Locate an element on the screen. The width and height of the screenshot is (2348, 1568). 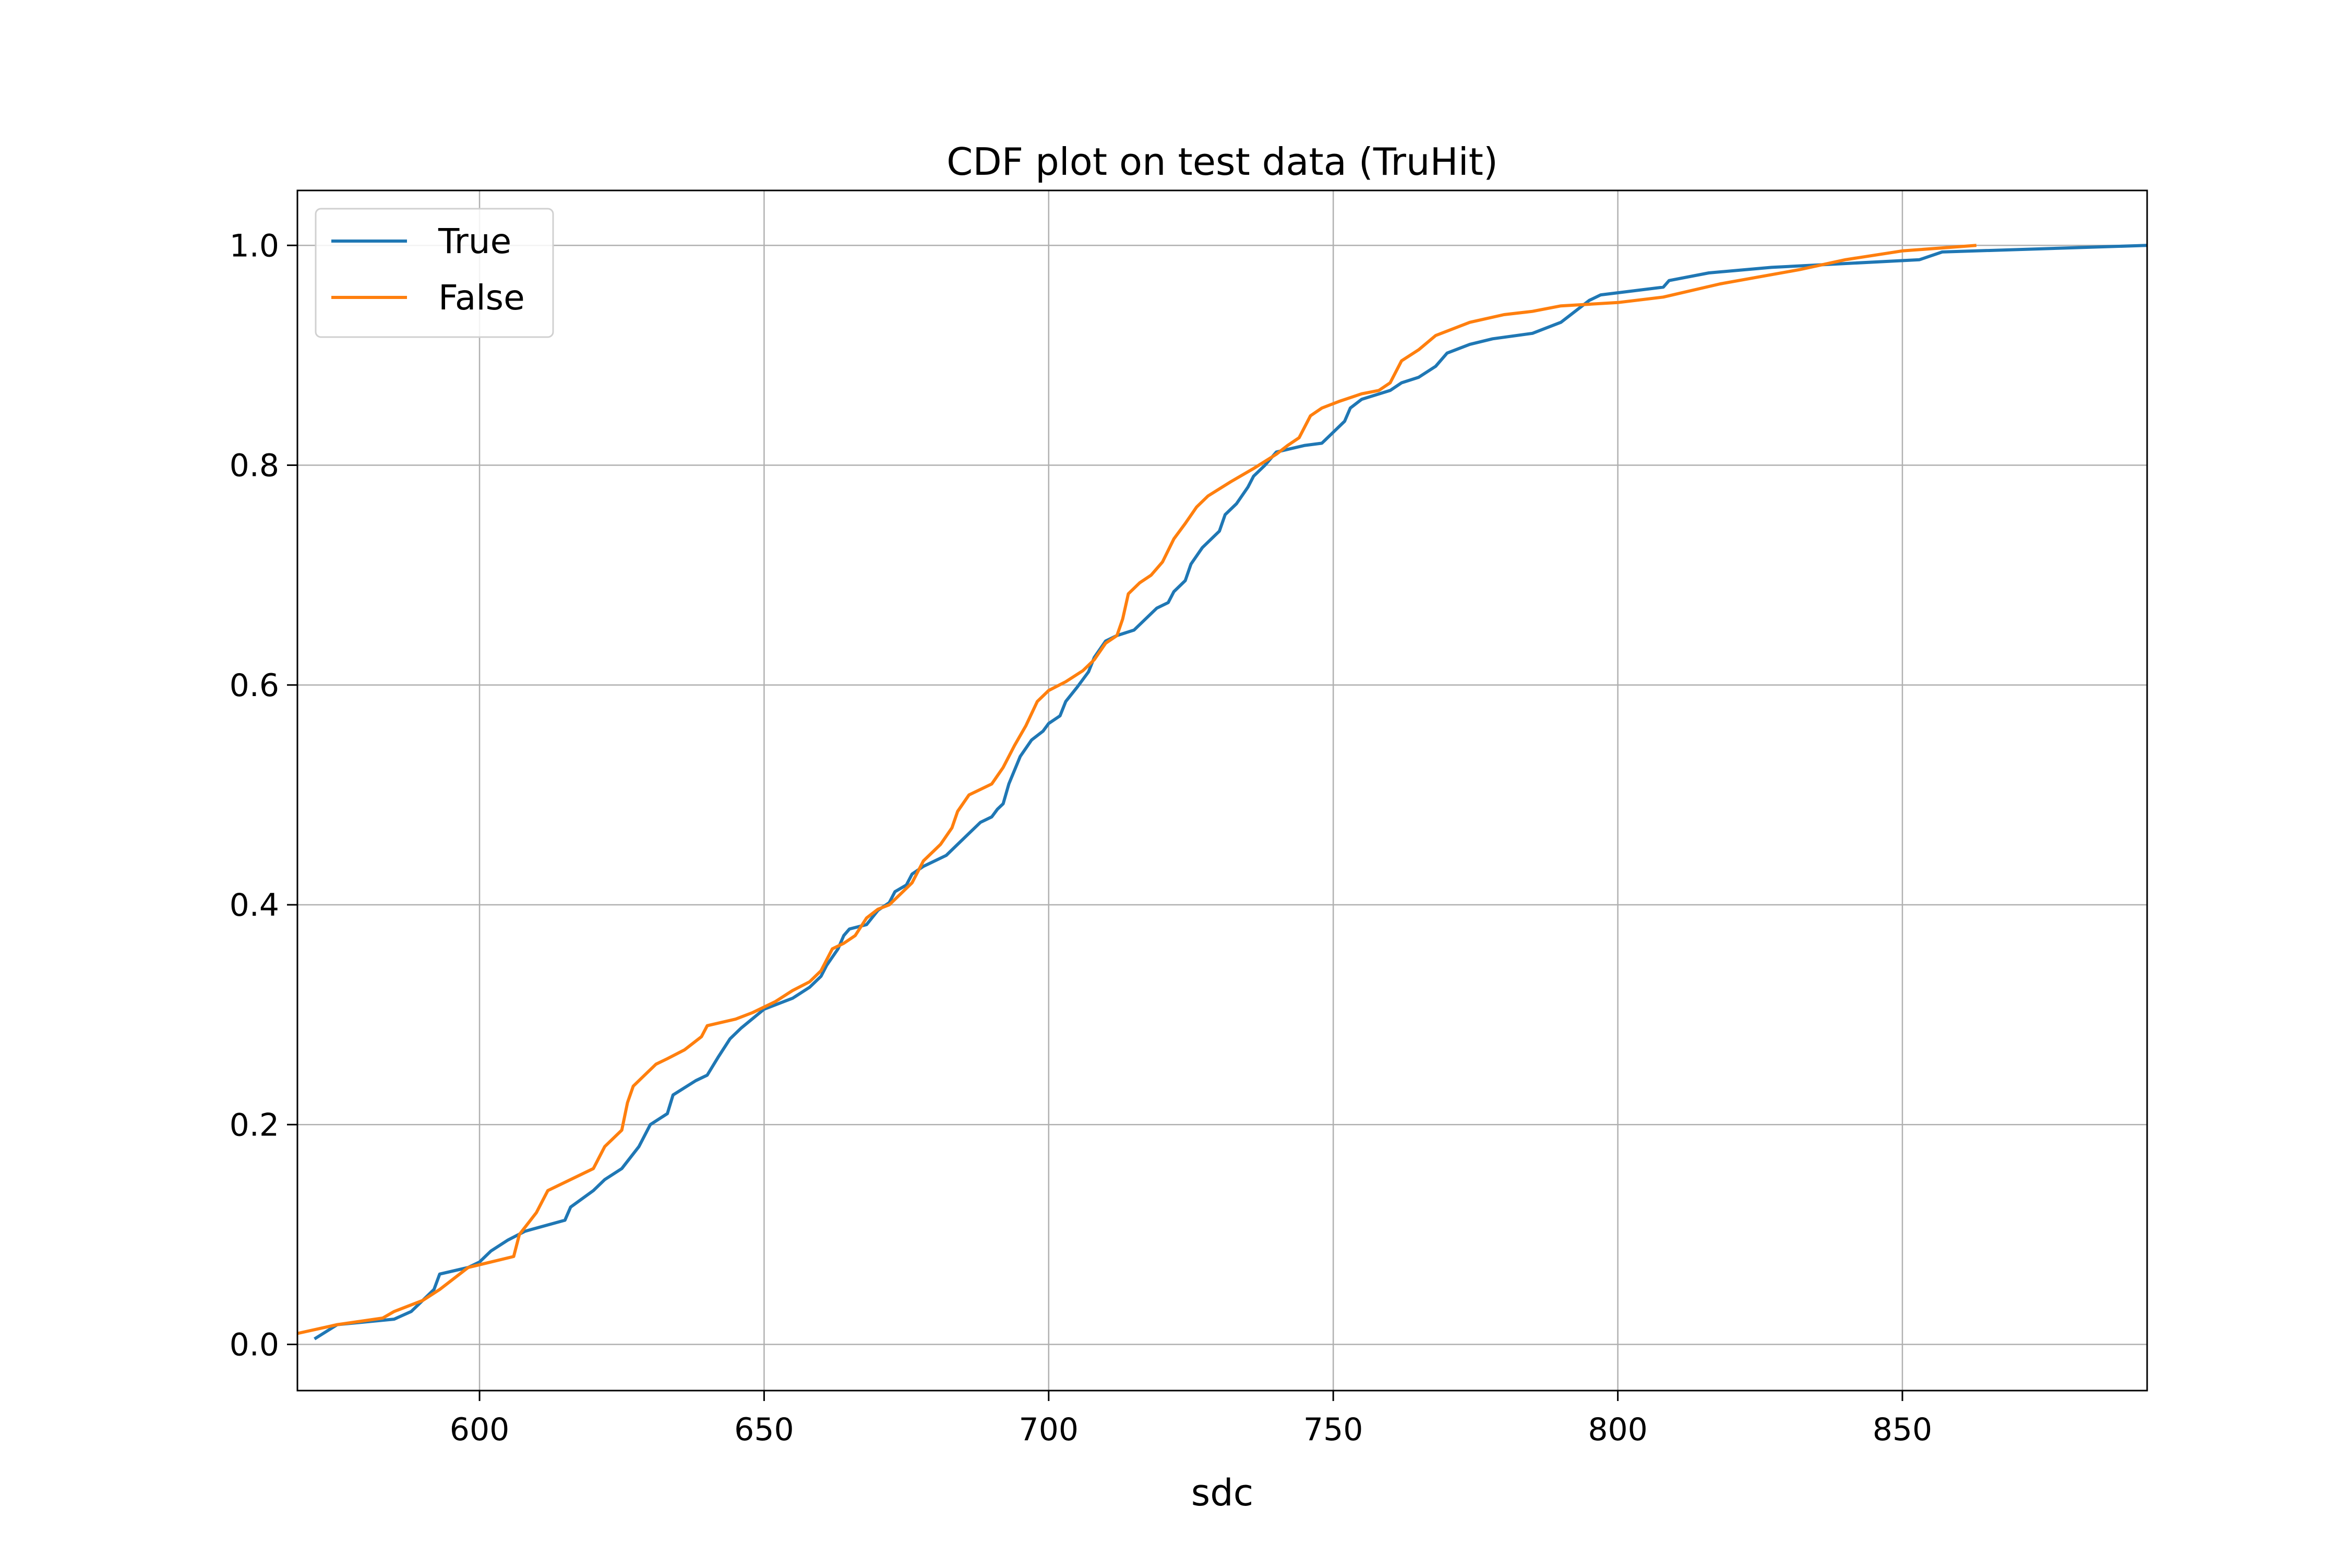
x-axis-label: sdc is located at coordinates (1222, 1492).